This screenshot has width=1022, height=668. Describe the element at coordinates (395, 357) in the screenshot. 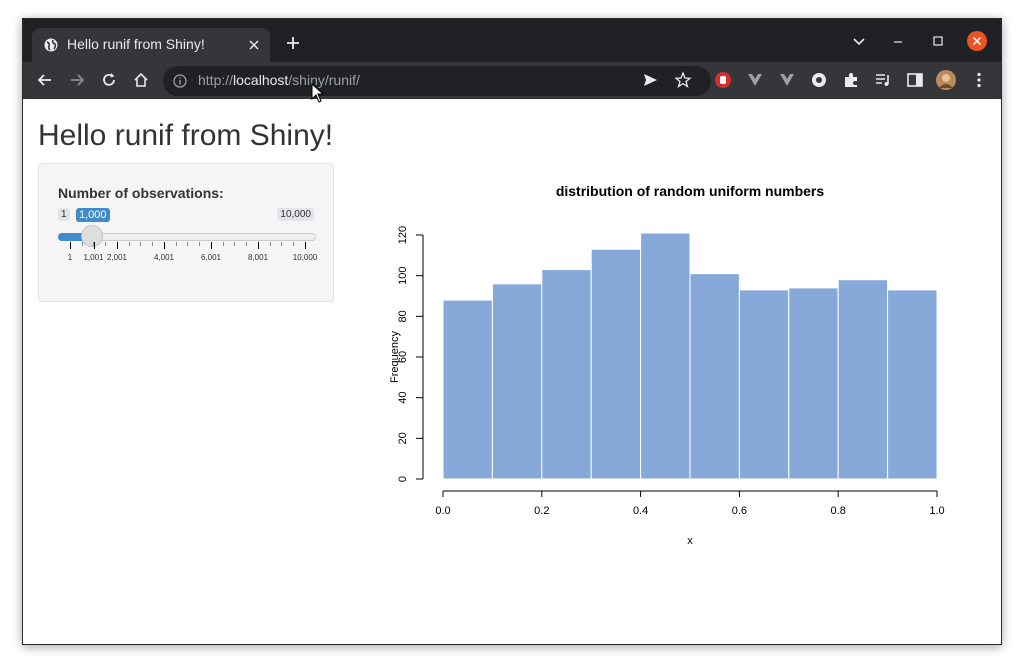

I see `y-axis-label: Frequency` at that location.